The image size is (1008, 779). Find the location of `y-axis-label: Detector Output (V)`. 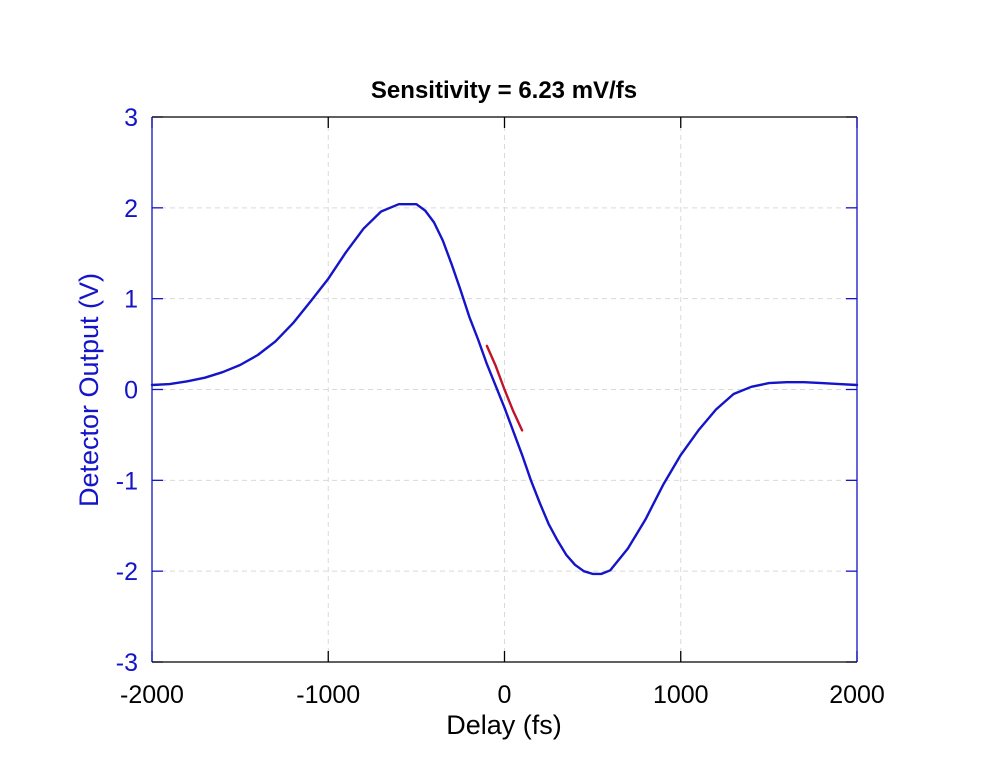

y-axis-label: Detector Output (V) is located at coordinates (89, 390).